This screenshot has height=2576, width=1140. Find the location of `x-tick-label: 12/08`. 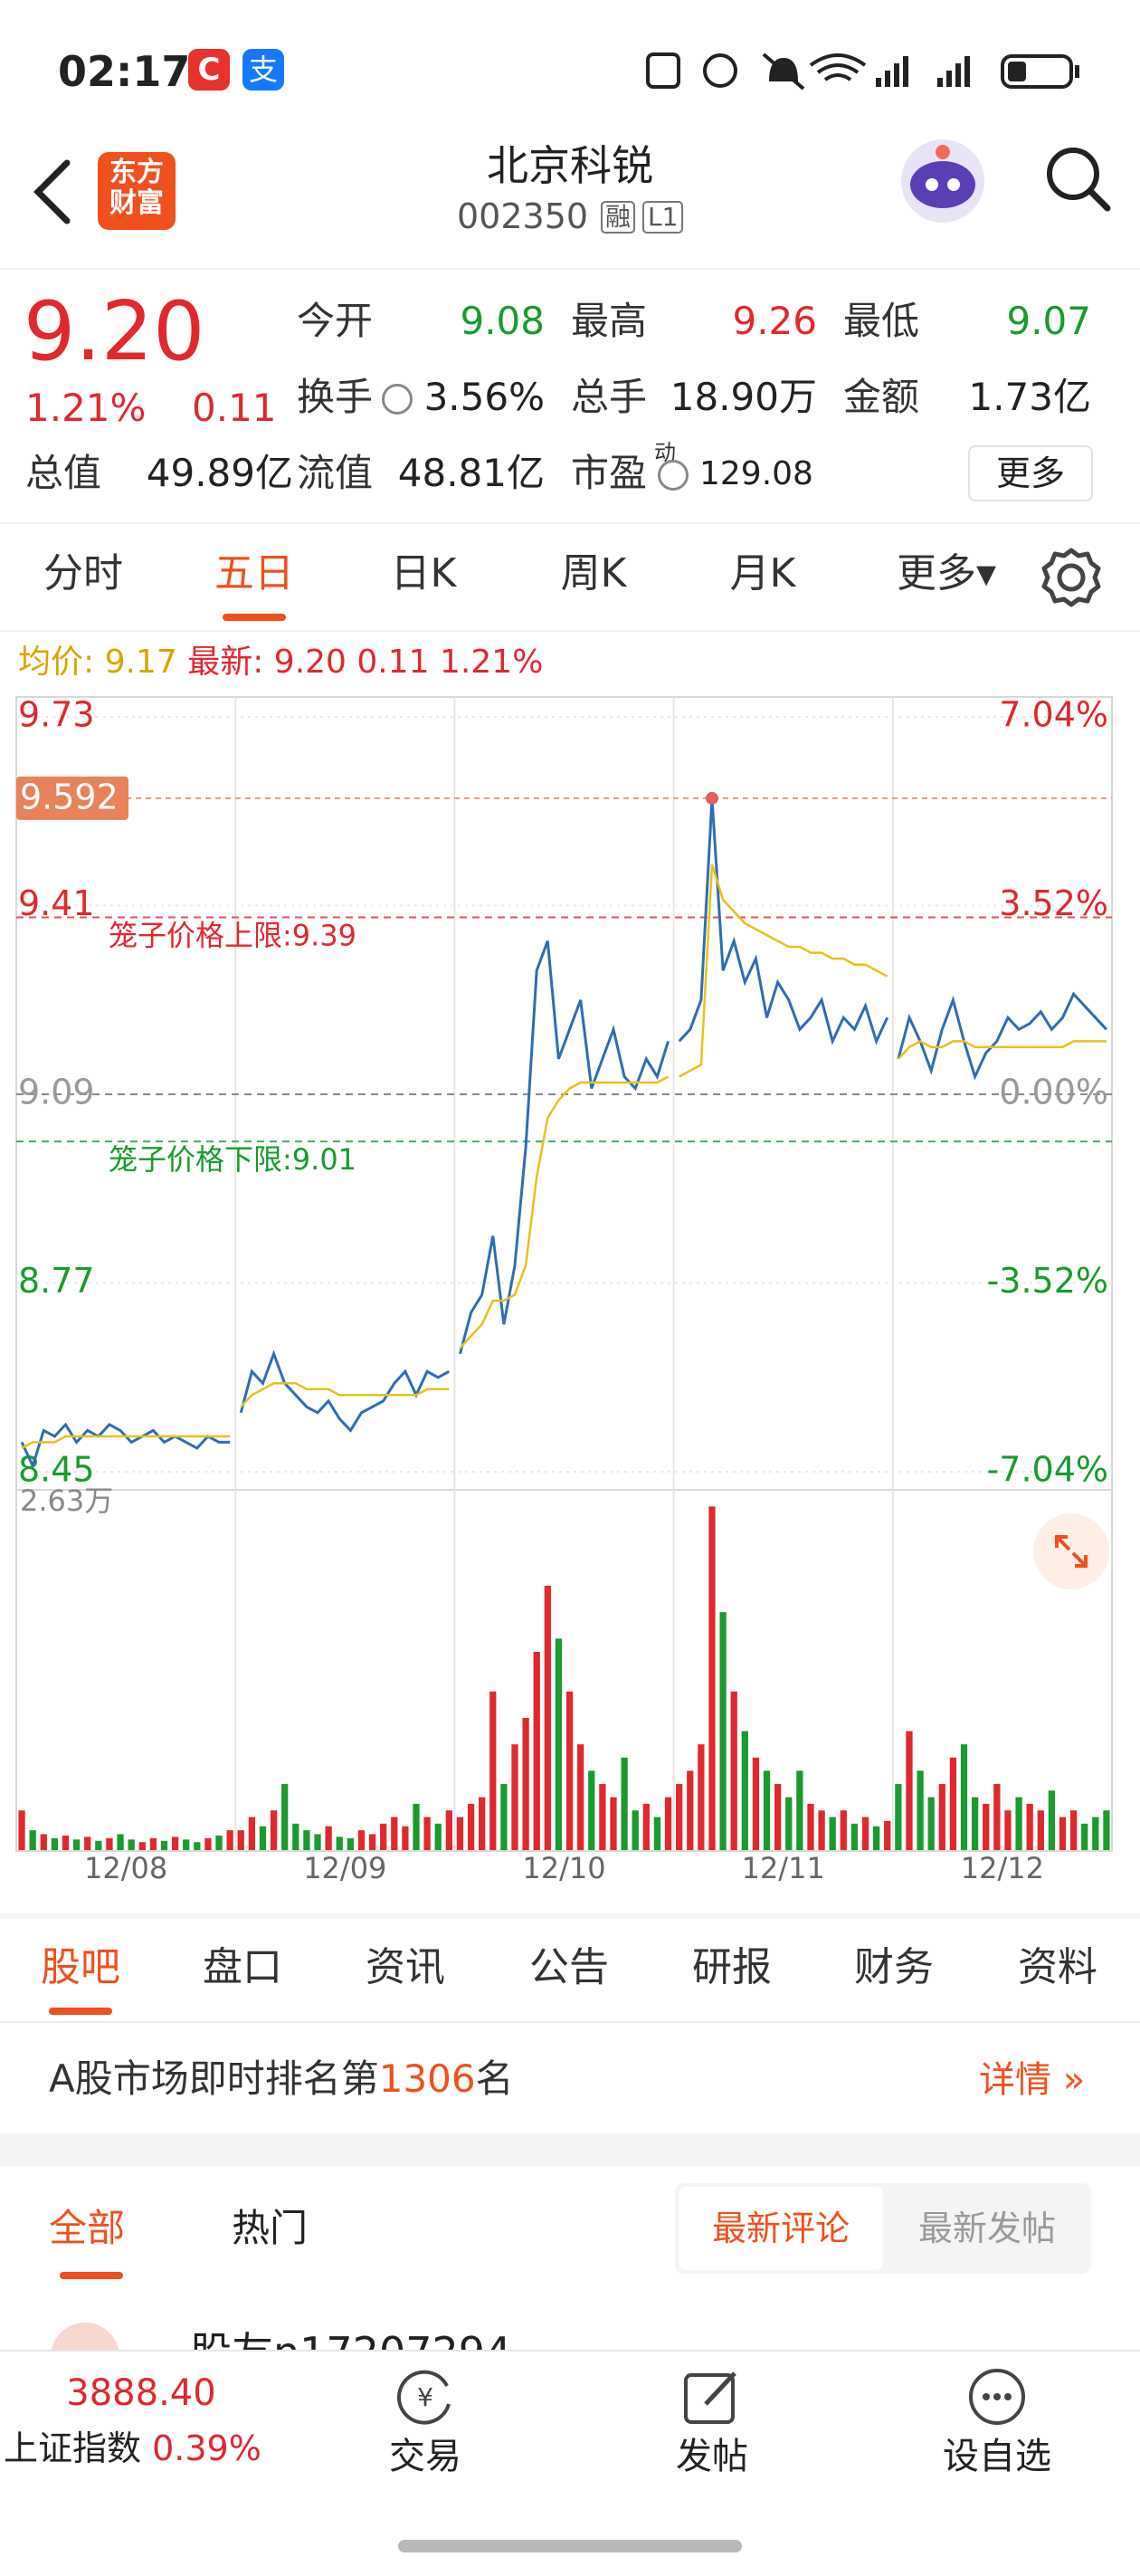

x-tick-label: 12/08 is located at coordinates (125, 1868).